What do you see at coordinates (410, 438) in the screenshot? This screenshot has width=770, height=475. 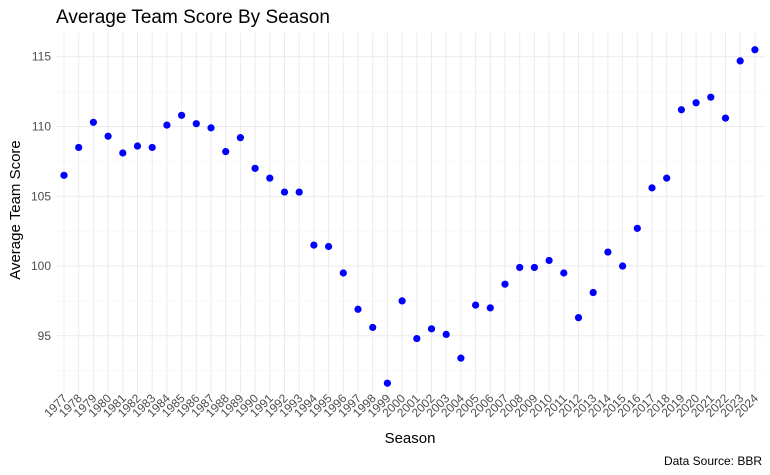 I see `x-axis-title: Season` at bounding box center [410, 438].